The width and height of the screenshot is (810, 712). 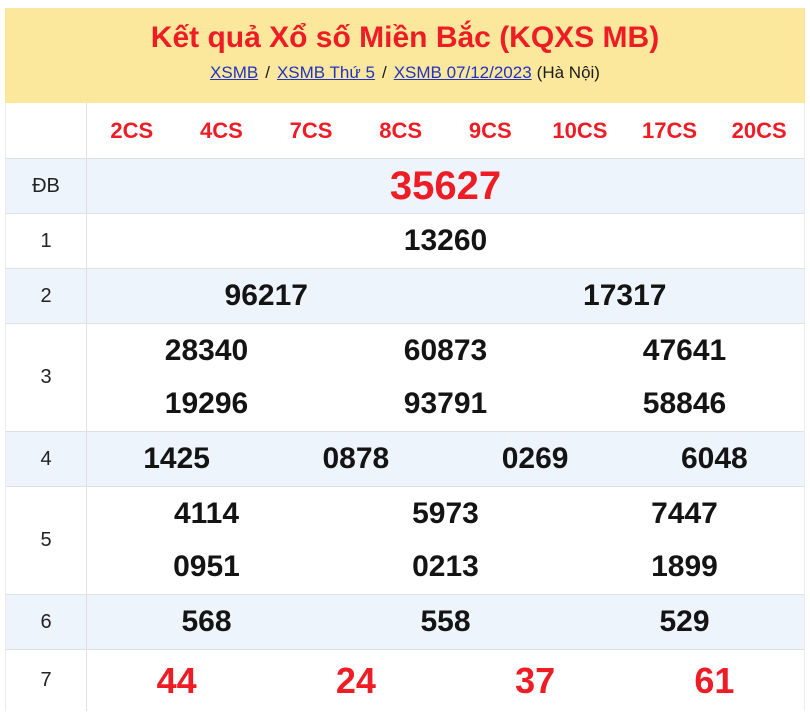 What do you see at coordinates (46, 241) in the screenshot?
I see `prize-label: 1` at bounding box center [46, 241].